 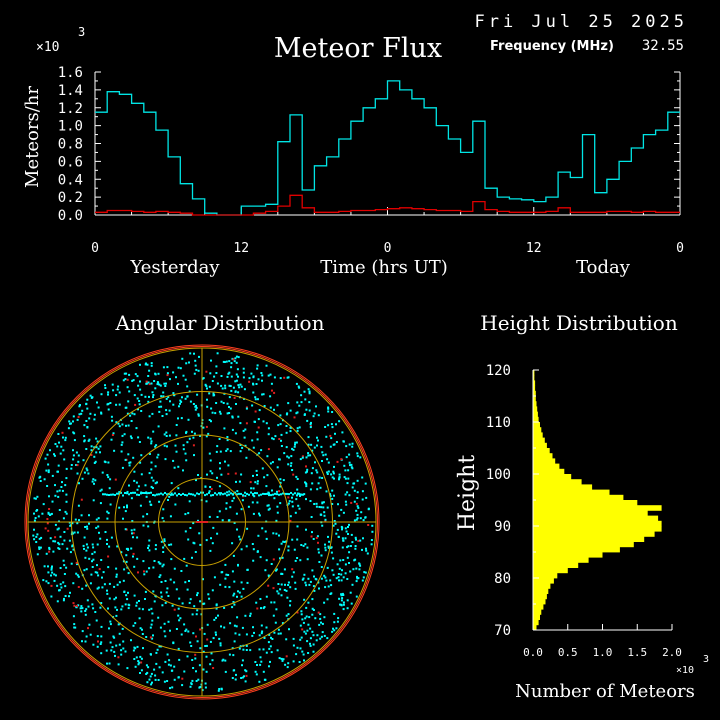 I want to click on angular-chart-title: Angular Distribution, so click(x=220, y=323).